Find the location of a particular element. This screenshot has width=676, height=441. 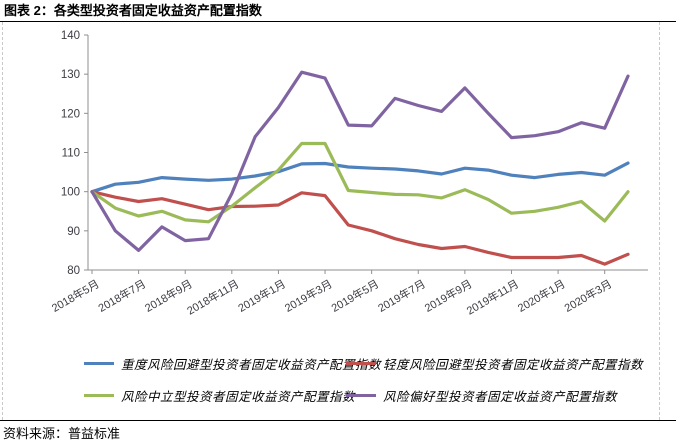

y-tick-label: 110 is located at coordinates (71, 154).